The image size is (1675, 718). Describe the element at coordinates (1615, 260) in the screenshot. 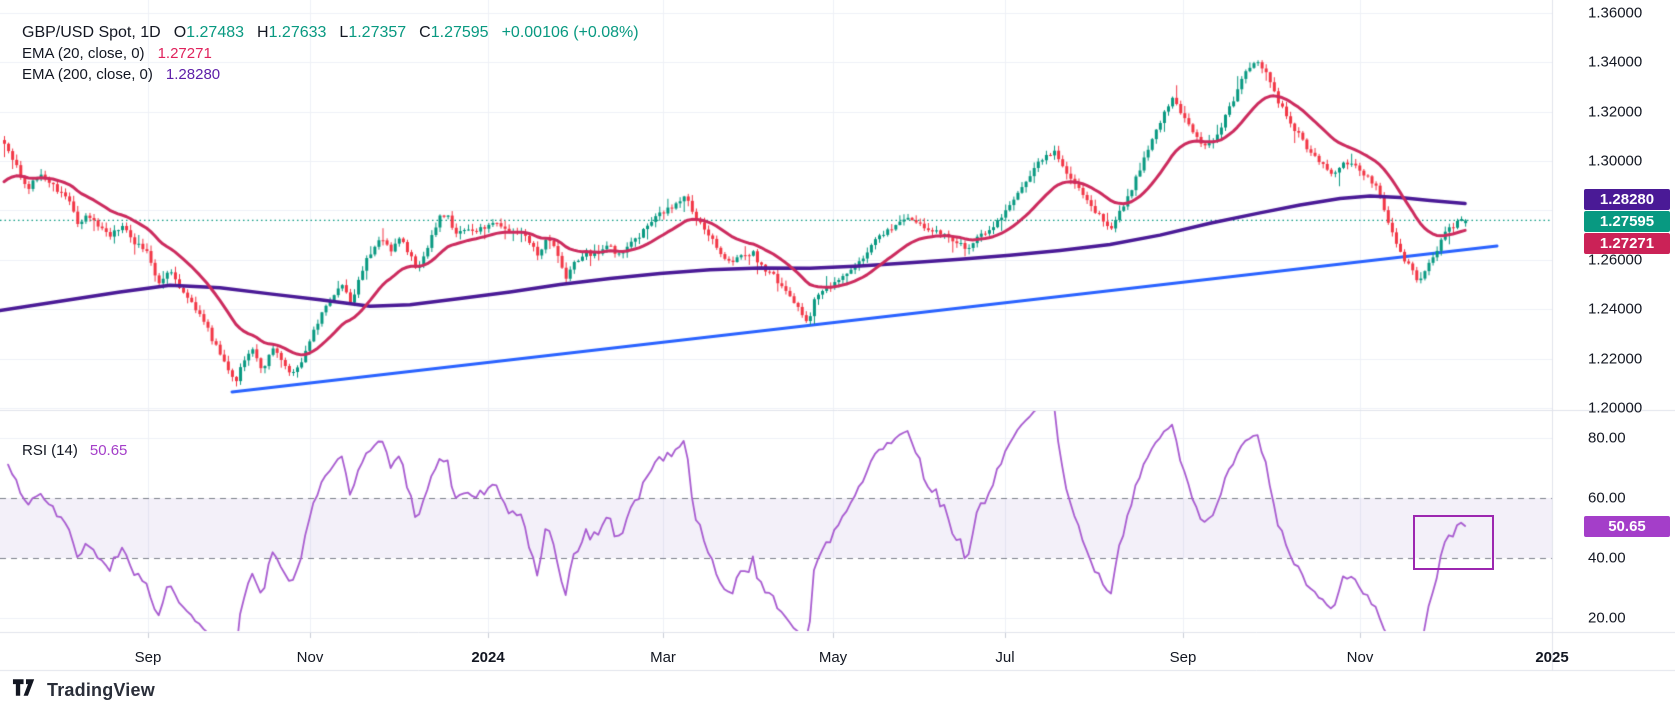

I see `price-axis-label: 1.26000` at that location.